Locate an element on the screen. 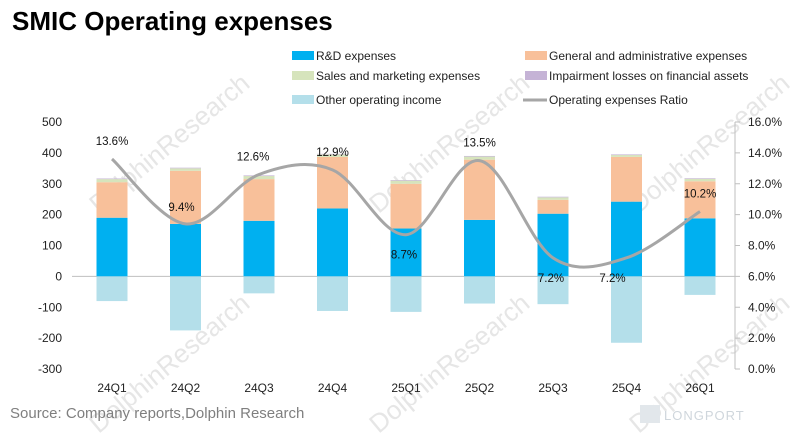  x-tick: 25Q1 is located at coordinates (406, 388).